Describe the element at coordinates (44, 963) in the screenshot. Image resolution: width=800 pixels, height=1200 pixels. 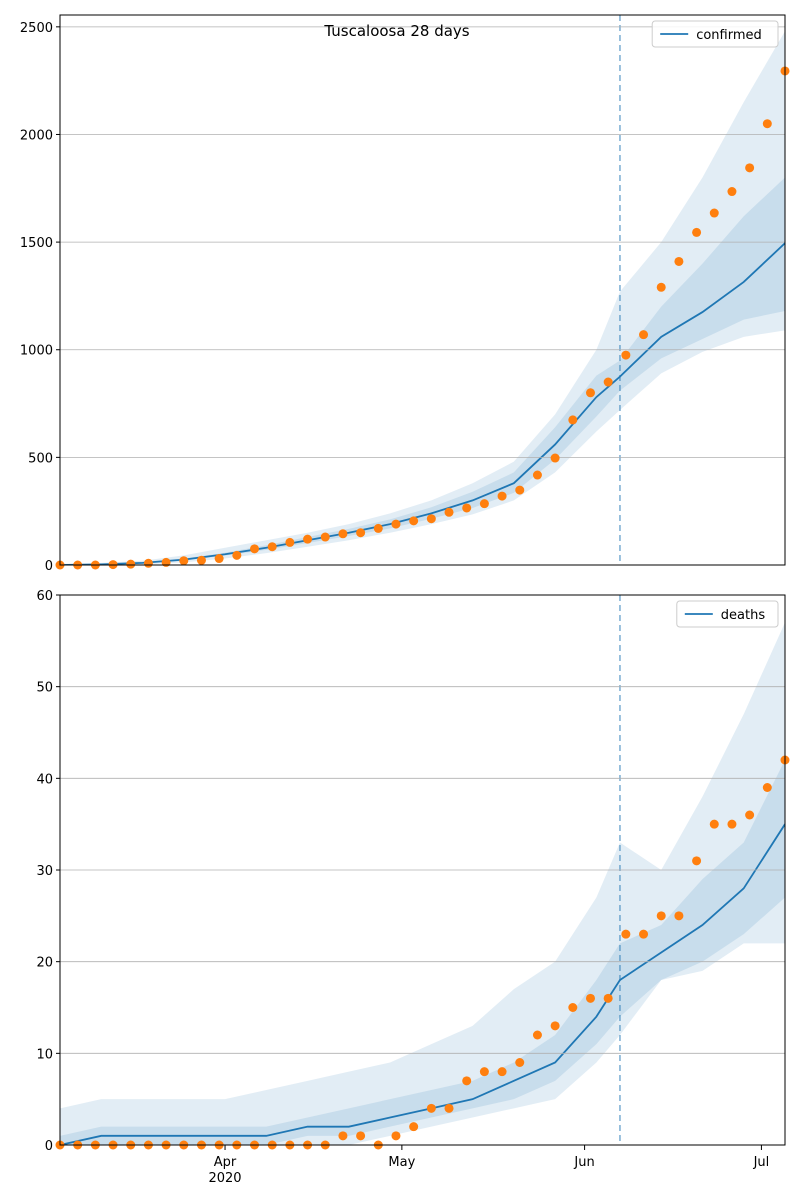
I see `y-tick-label: 20` at that location.